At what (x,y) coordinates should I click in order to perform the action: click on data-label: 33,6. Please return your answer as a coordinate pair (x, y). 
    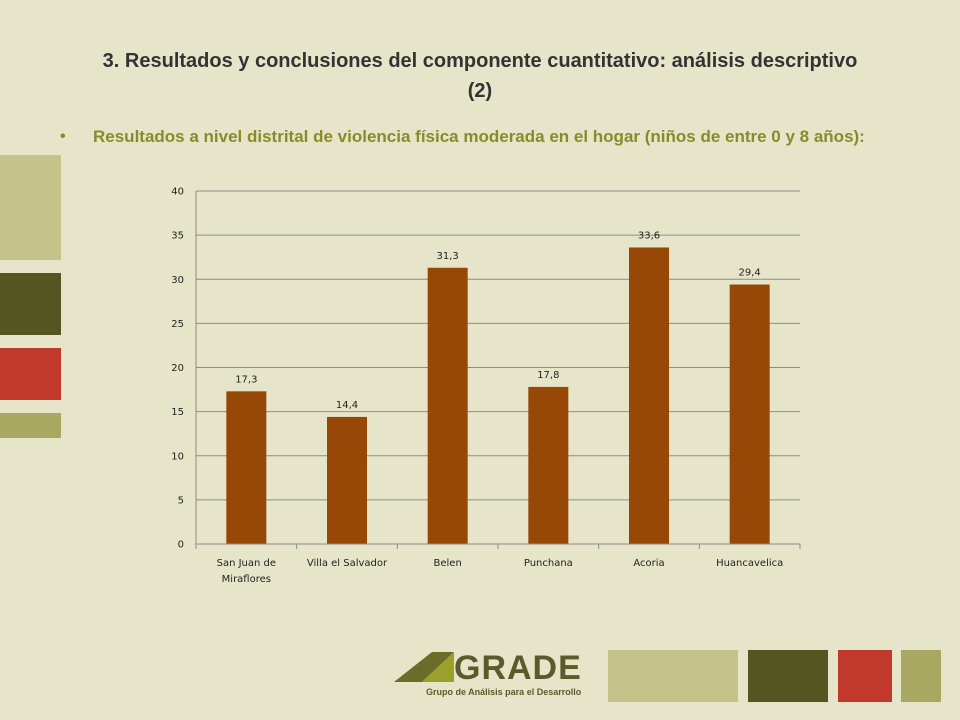
    Looking at the image, I should click on (649, 235).